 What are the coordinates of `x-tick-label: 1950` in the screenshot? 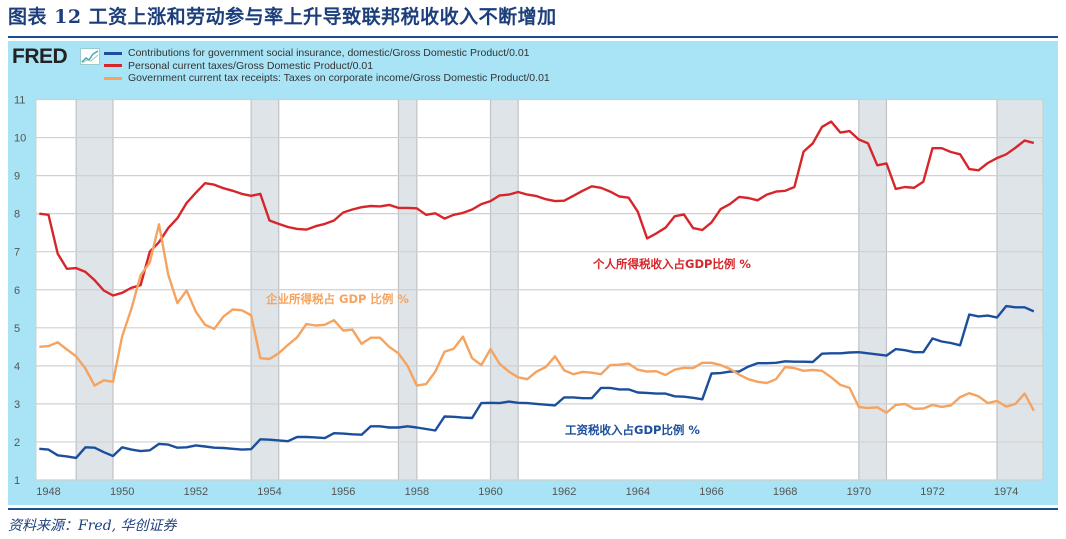 It's located at (122, 492).